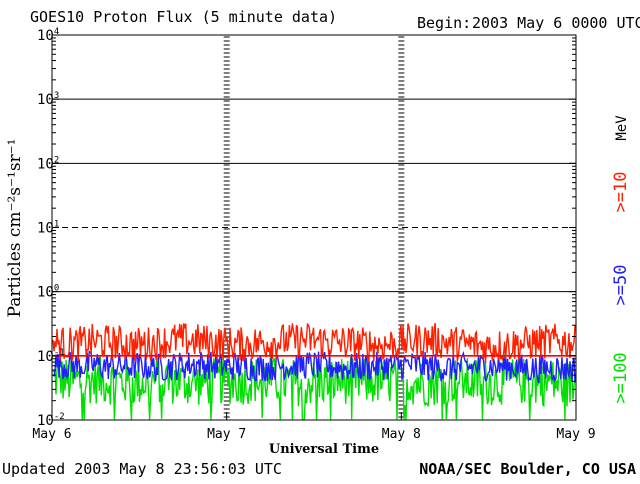 This screenshot has height=484, width=640. I want to click on x-tick: May 9, so click(576, 427).